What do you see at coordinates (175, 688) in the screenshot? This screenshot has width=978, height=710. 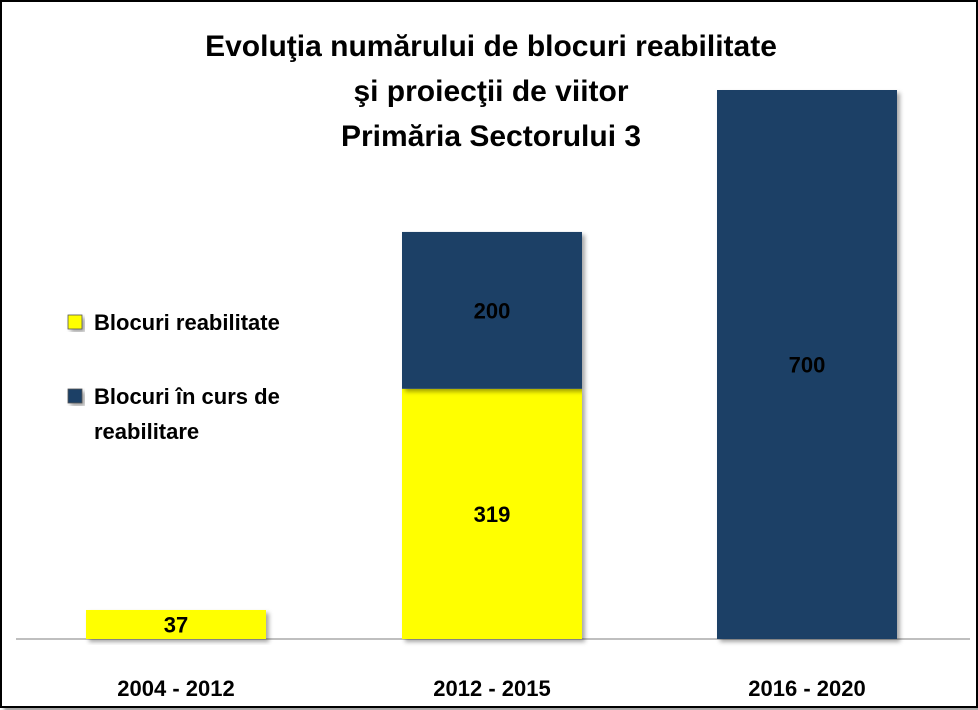 I see `x-tick-label-1: 2004 - 2012` at bounding box center [175, 688].